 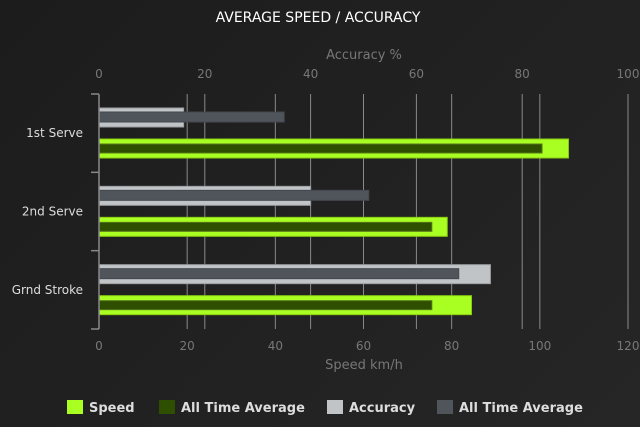 I want to click on chart-title: AVERAGE SPEED / ACCURACY, so click(x=318, y=18).